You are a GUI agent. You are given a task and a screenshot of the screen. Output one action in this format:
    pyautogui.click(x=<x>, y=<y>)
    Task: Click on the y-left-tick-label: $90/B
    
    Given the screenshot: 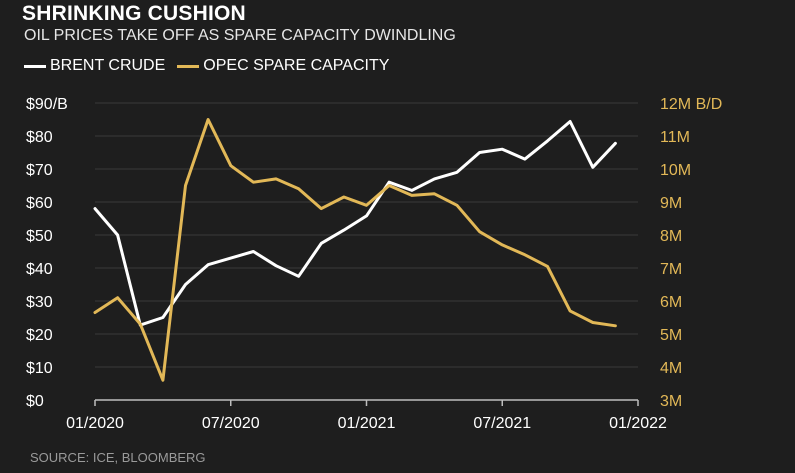 What is the action you would take?
    pyautogui.click(x=47, y=104)
    